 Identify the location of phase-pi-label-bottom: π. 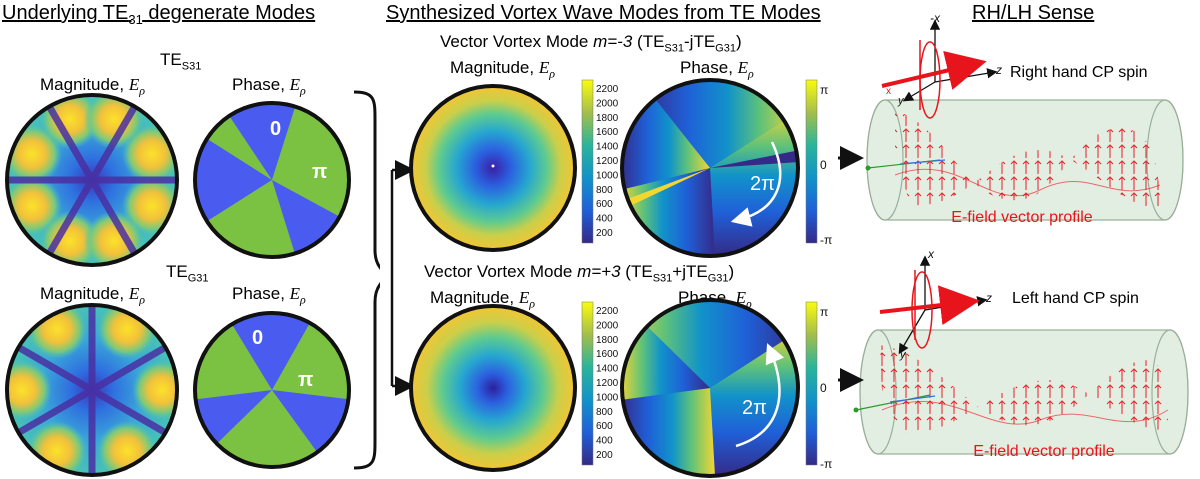
(305, 380).